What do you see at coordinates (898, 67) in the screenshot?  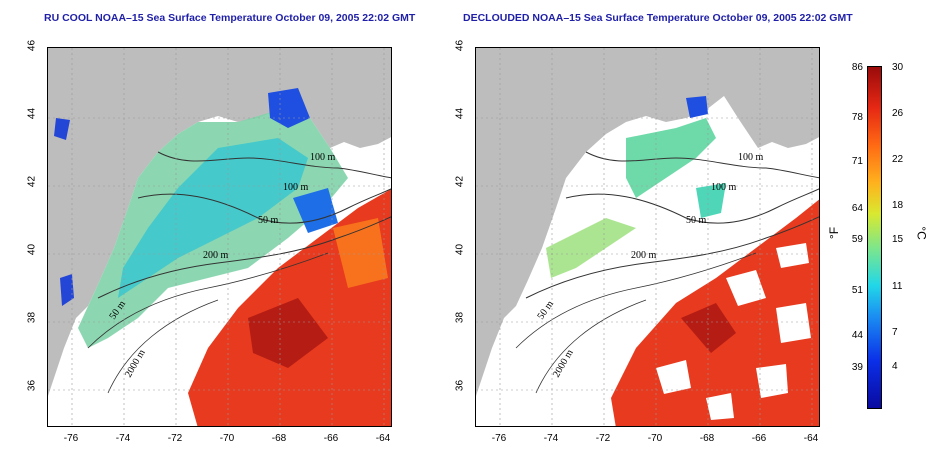 I see `celsius-tick-label: 30` at bounding box center [898, 67].